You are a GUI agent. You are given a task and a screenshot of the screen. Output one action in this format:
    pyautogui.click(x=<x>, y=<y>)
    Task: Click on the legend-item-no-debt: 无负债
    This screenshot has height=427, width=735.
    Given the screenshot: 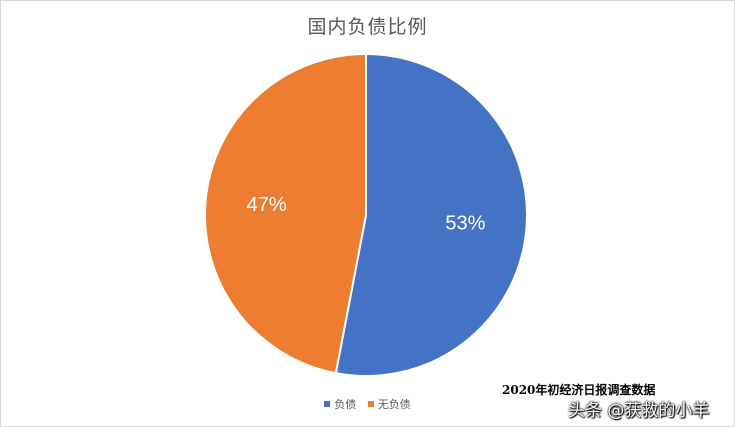 What is the action you would take?
    pyautogui.click(x=389, y=404)
    